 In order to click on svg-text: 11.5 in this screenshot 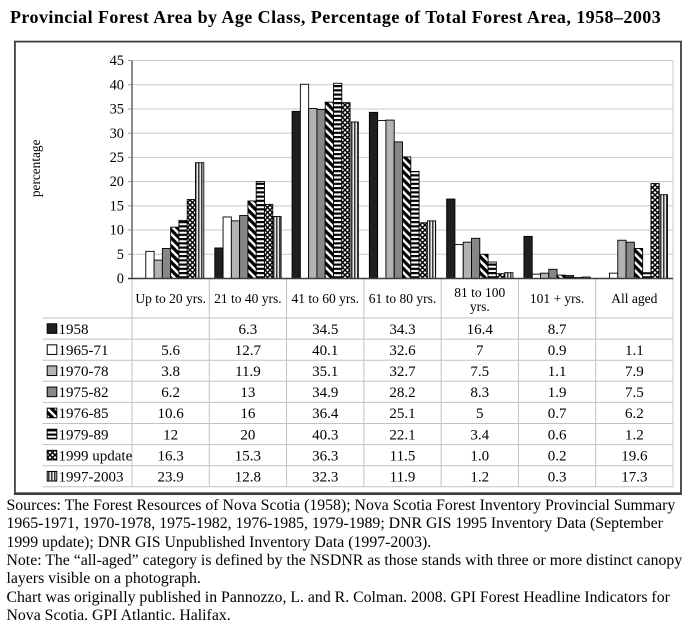, I will do `click(403, 456)`.